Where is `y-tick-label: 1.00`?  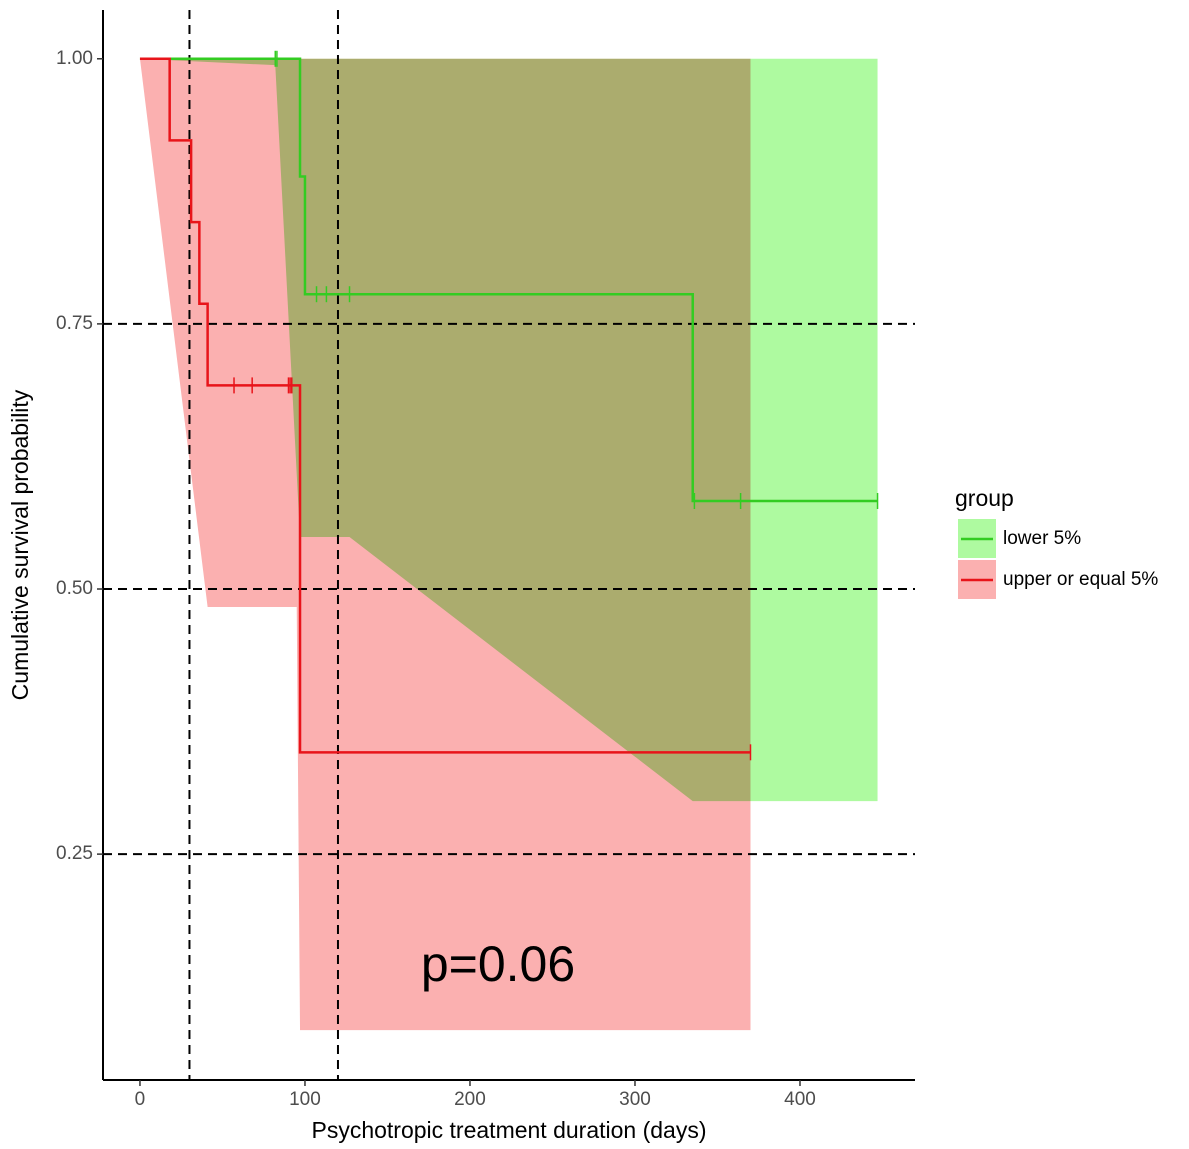
y-tick-label: 1.00 is located at coordinates (74, 58).